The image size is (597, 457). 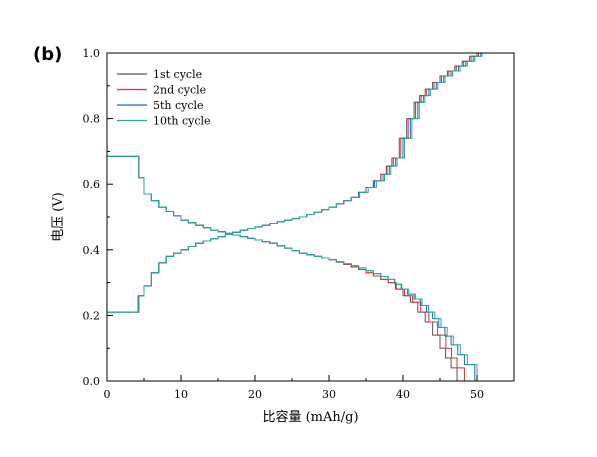 What do you see at coordinates (107, 394) in the screenshot?
I see `x-tick-label: 0` at bounding box center [107, 394].